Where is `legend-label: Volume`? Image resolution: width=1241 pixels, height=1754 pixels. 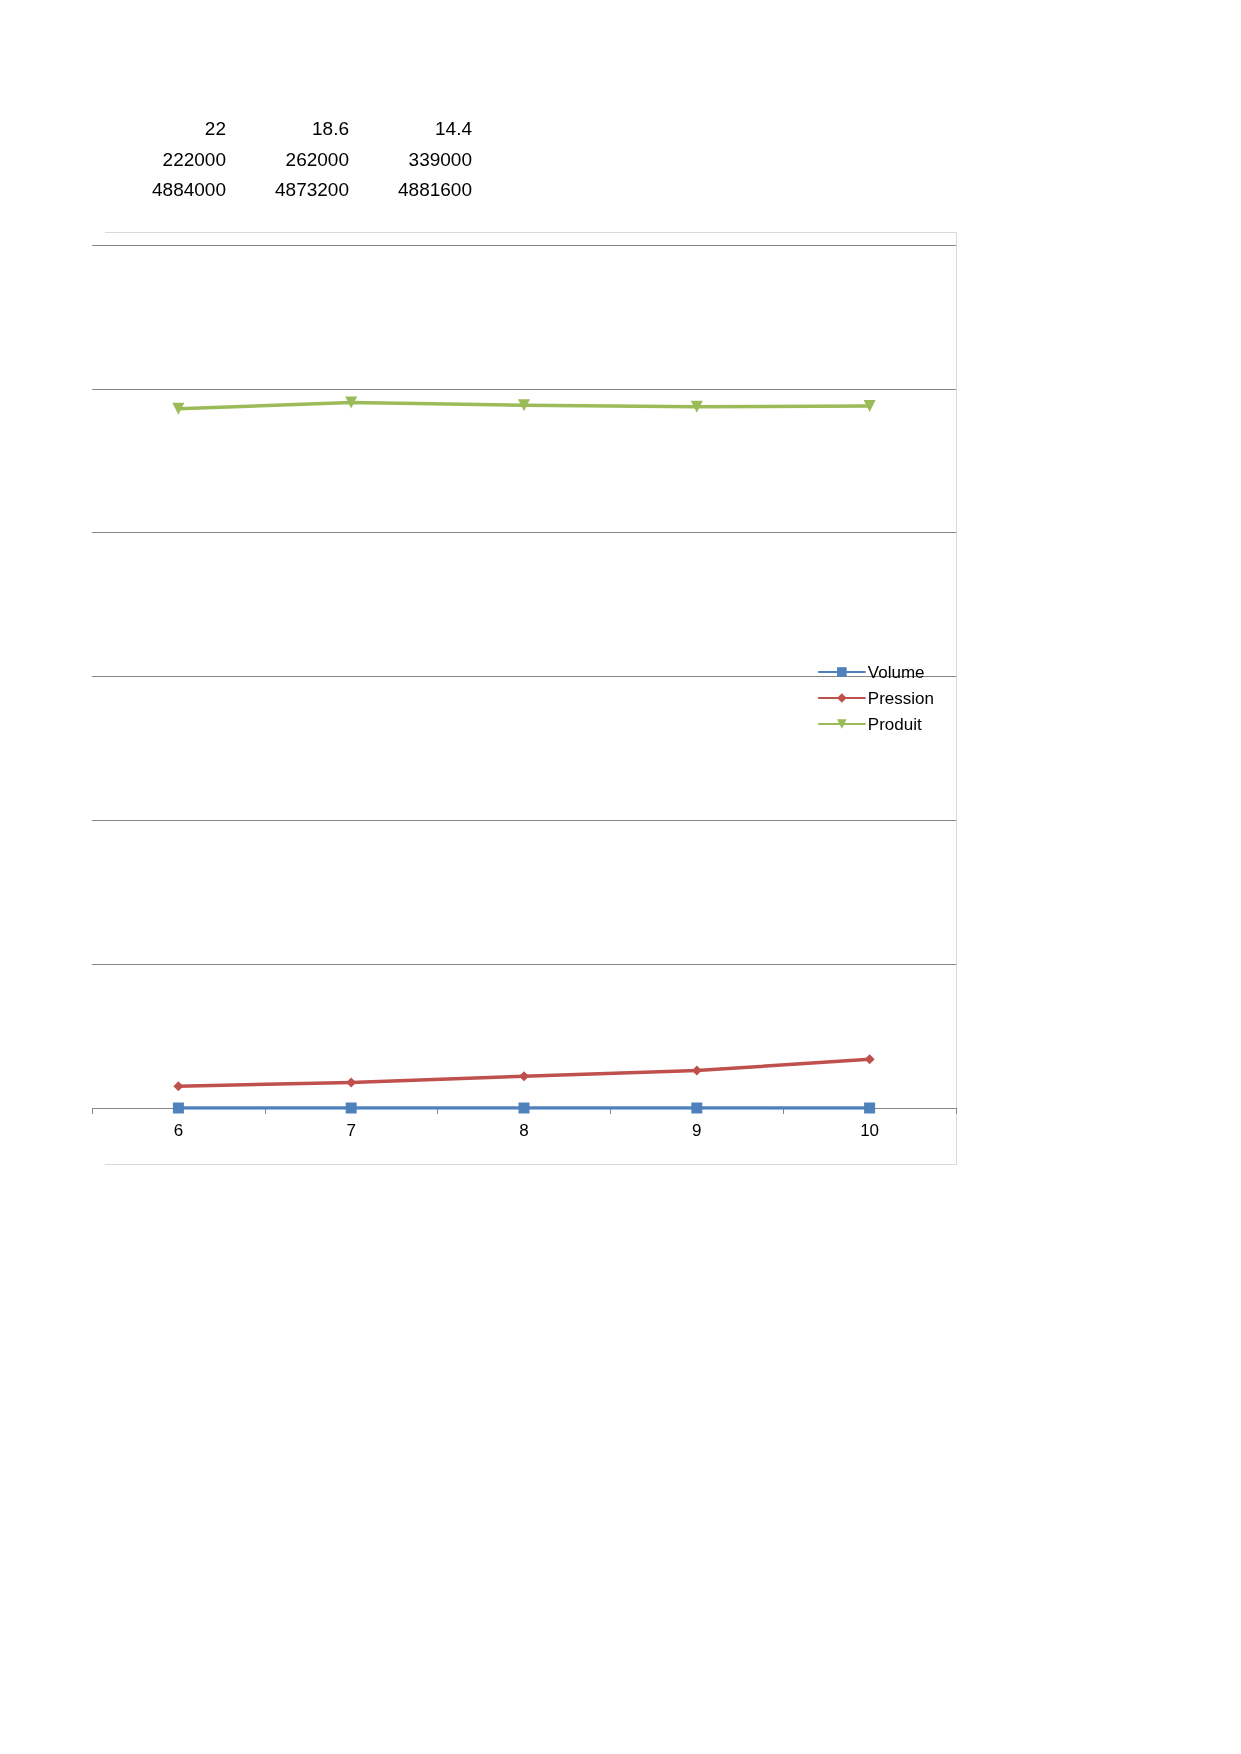 legend-label: Volume is located at coordinates (896, 672).